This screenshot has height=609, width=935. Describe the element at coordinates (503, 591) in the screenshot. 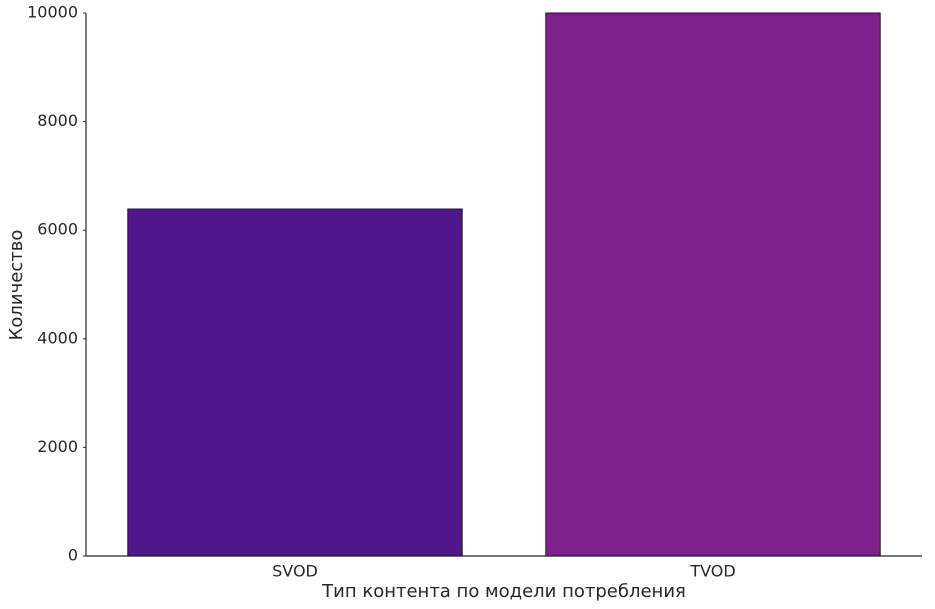

I see `x-axis-label: Тип контента по модели потребления` at that location.